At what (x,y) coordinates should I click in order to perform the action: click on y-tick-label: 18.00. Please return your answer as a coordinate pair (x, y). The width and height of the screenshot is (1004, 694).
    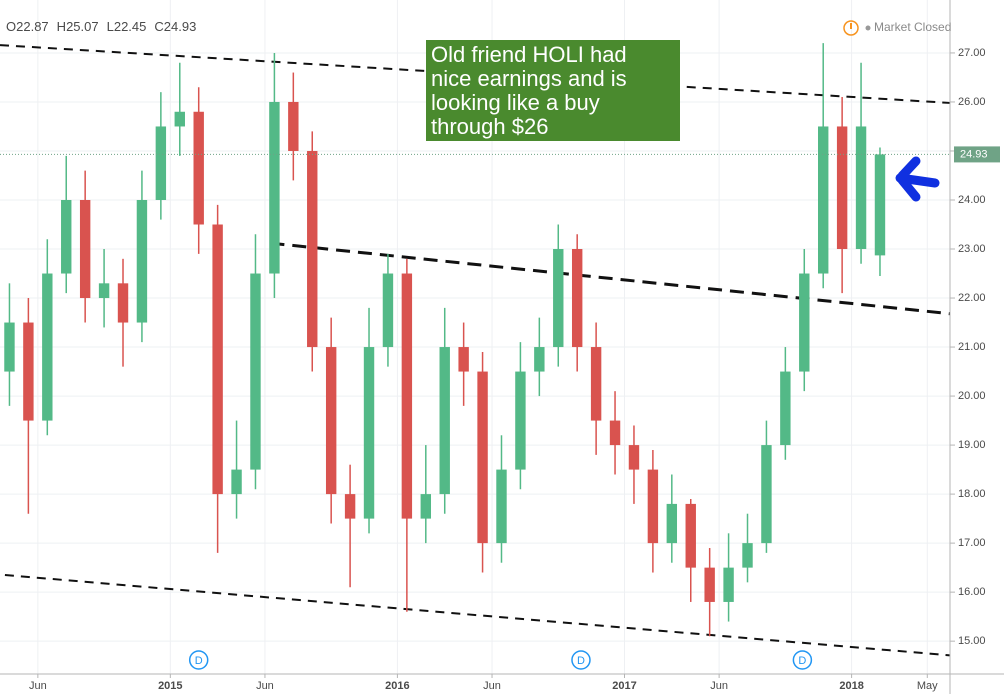
    Looking at the image, I should click on (972, 494).